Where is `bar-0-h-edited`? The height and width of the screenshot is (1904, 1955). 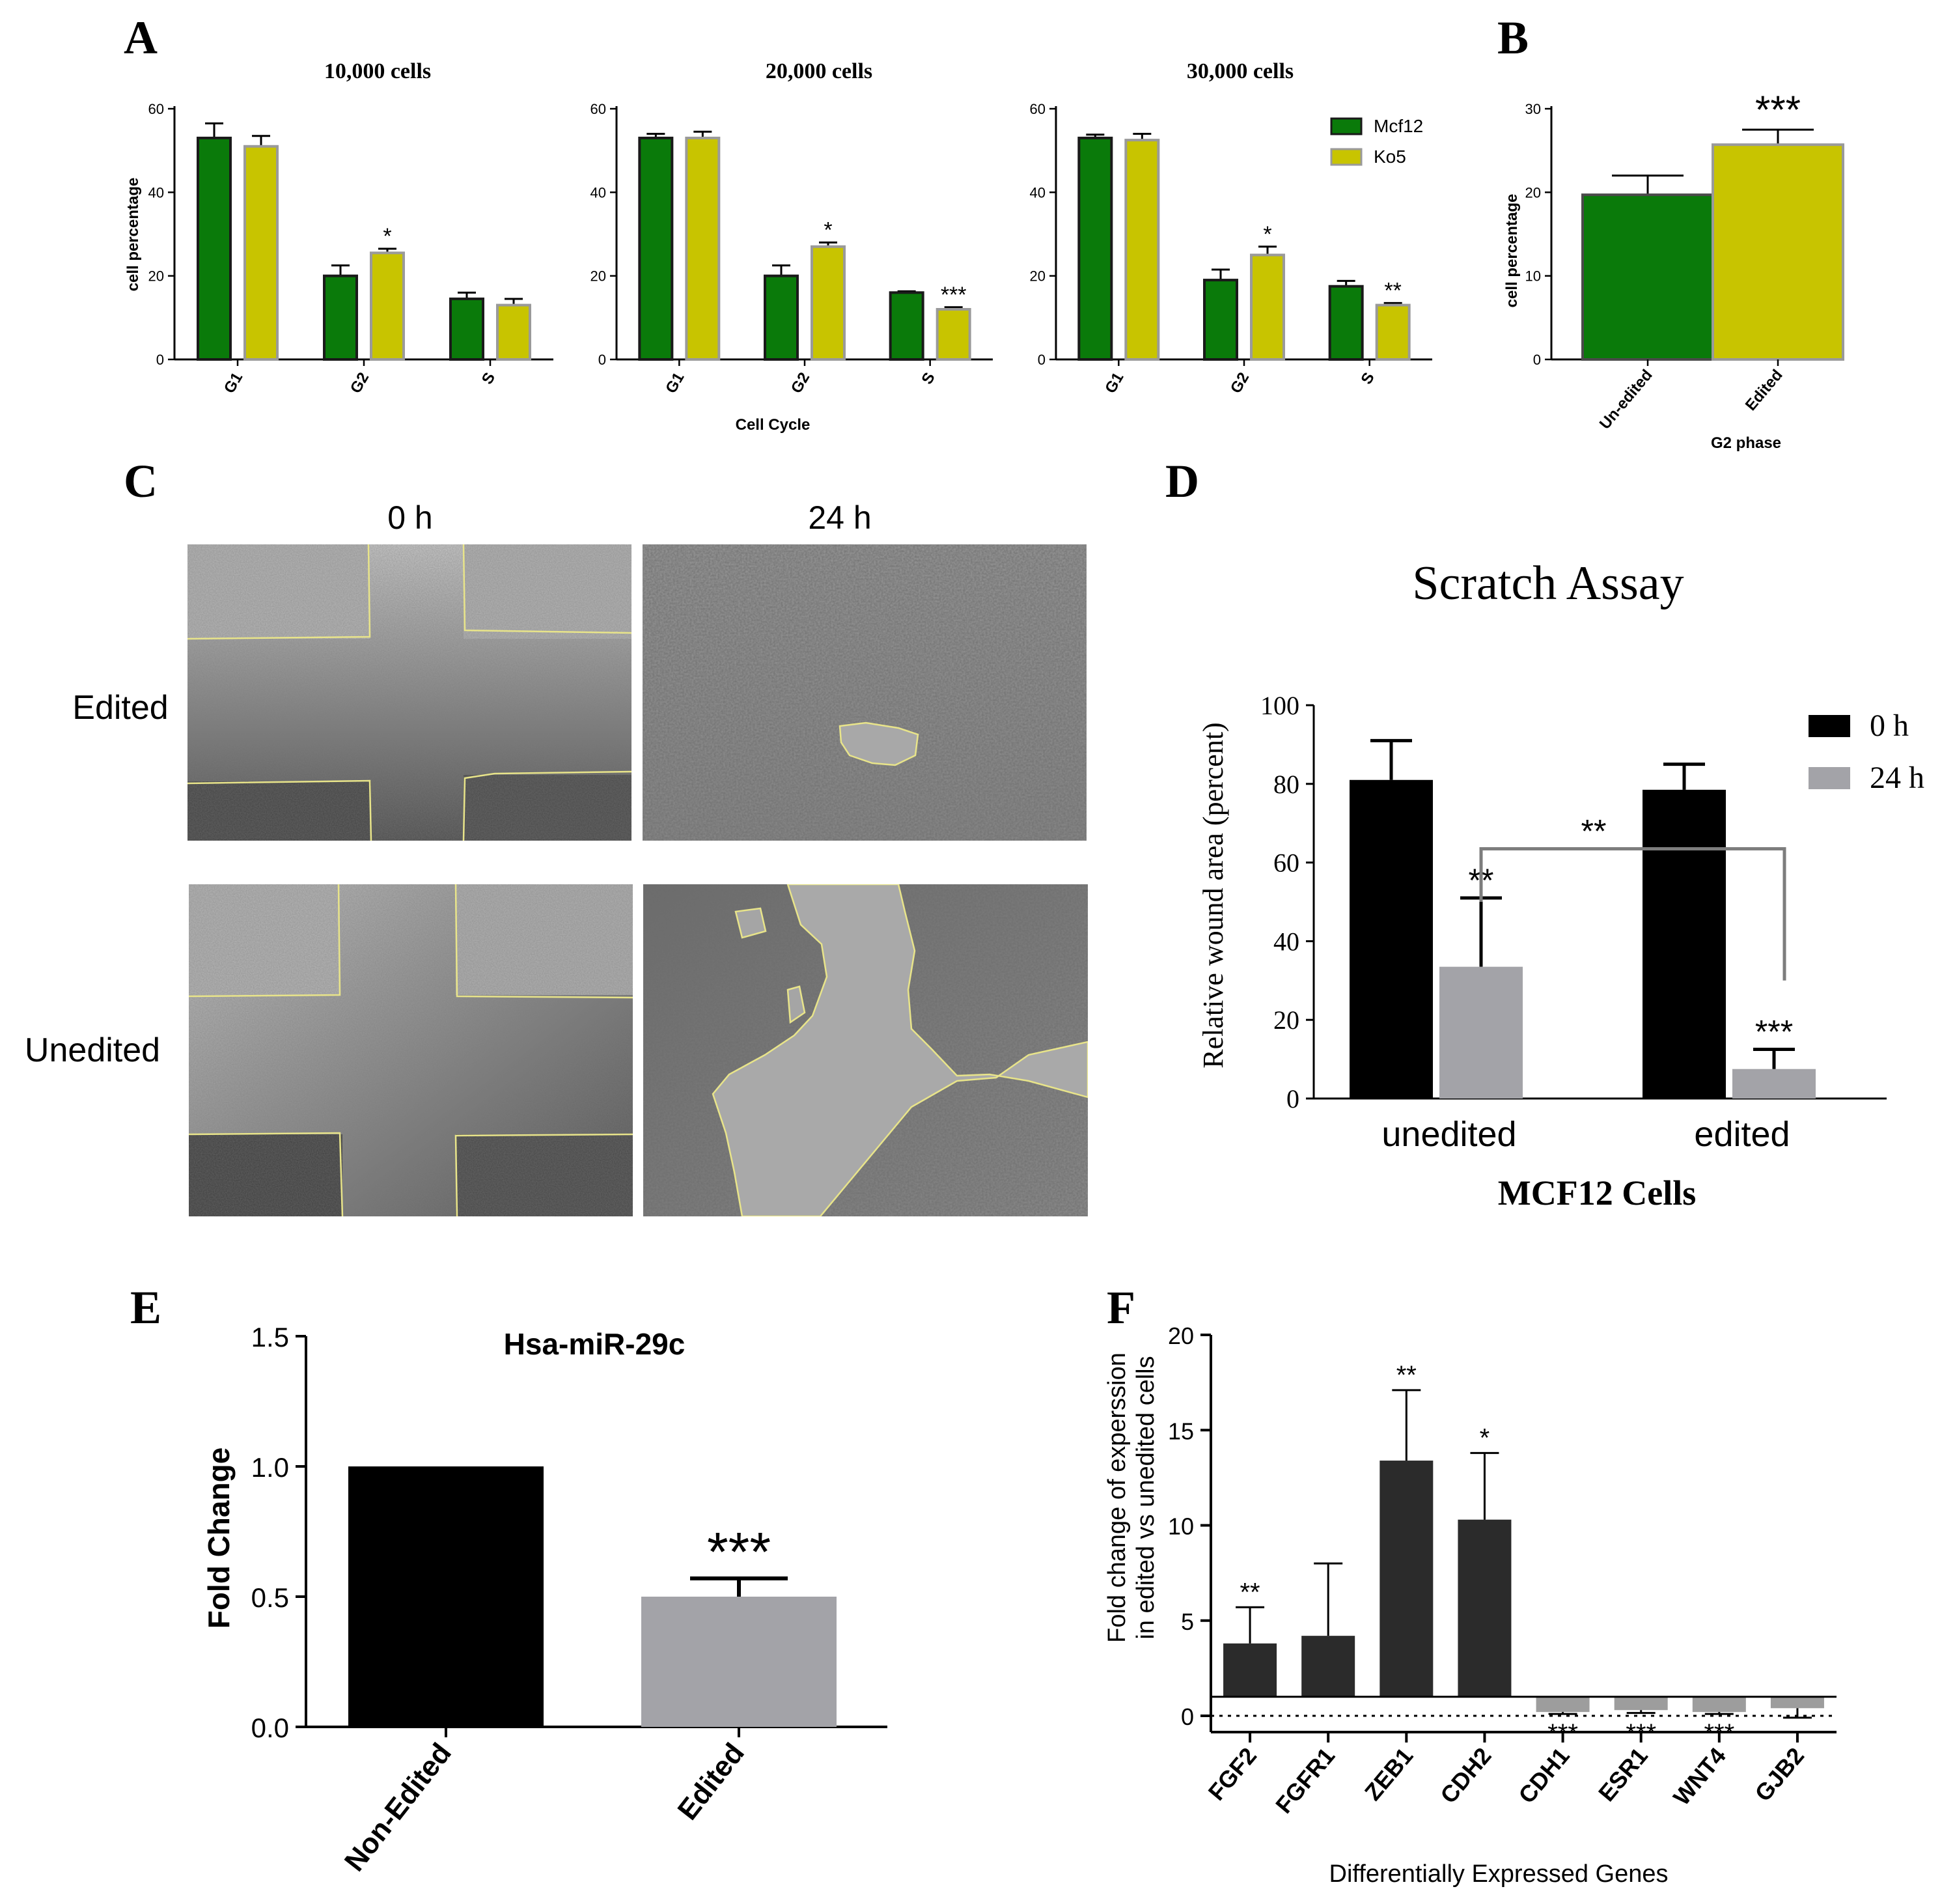
bar-0-h-edited is located at coordinates (1685, 944).